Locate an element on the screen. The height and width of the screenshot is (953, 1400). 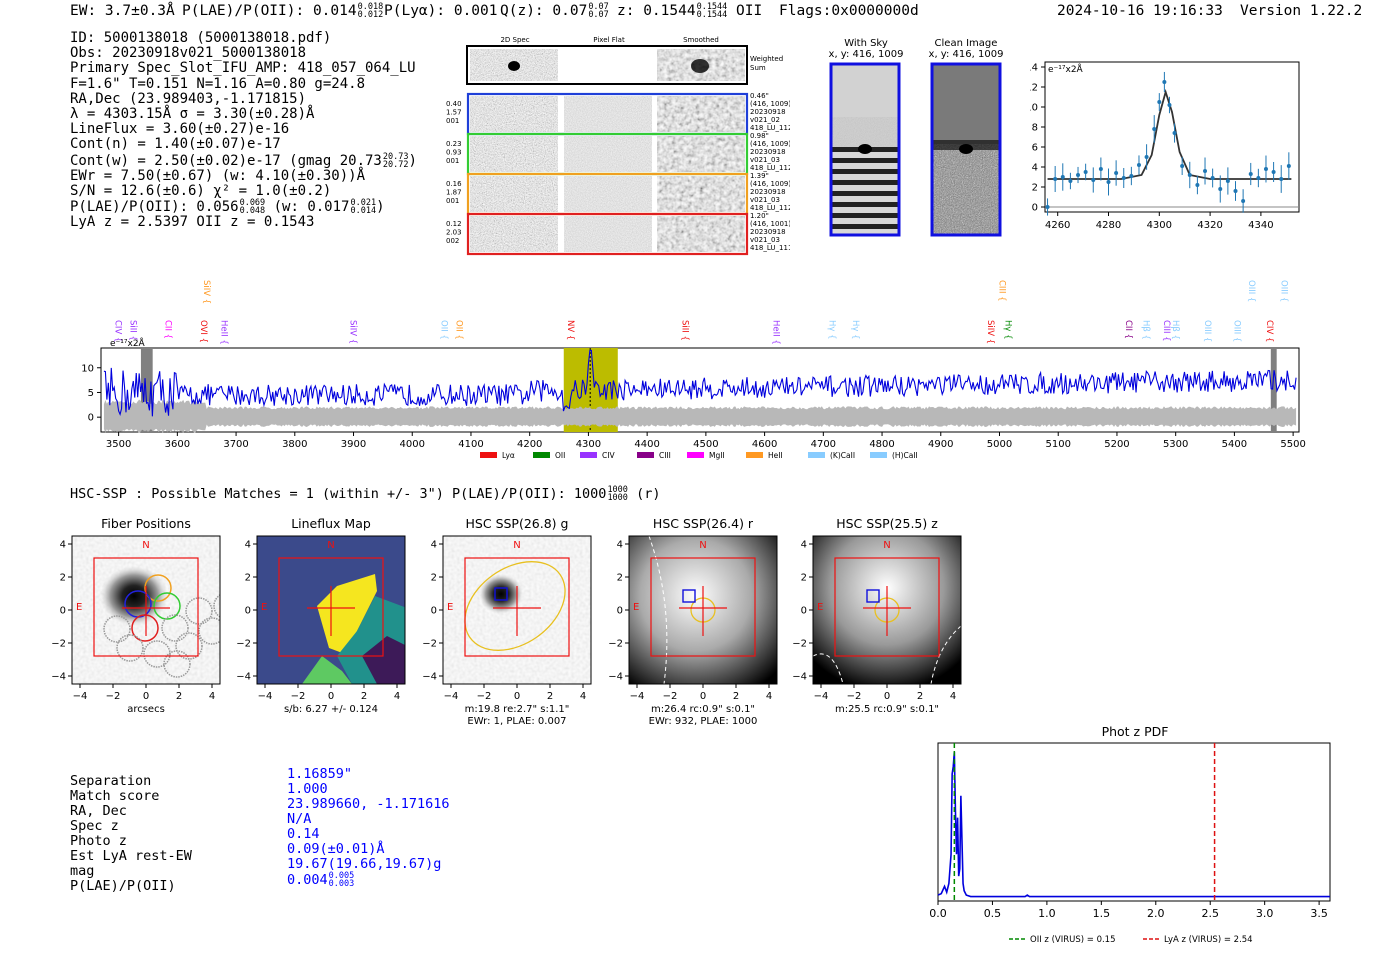
hsc-caption: EWr: 1, PLAE: 0.007 is located at coordinates (516, 720).